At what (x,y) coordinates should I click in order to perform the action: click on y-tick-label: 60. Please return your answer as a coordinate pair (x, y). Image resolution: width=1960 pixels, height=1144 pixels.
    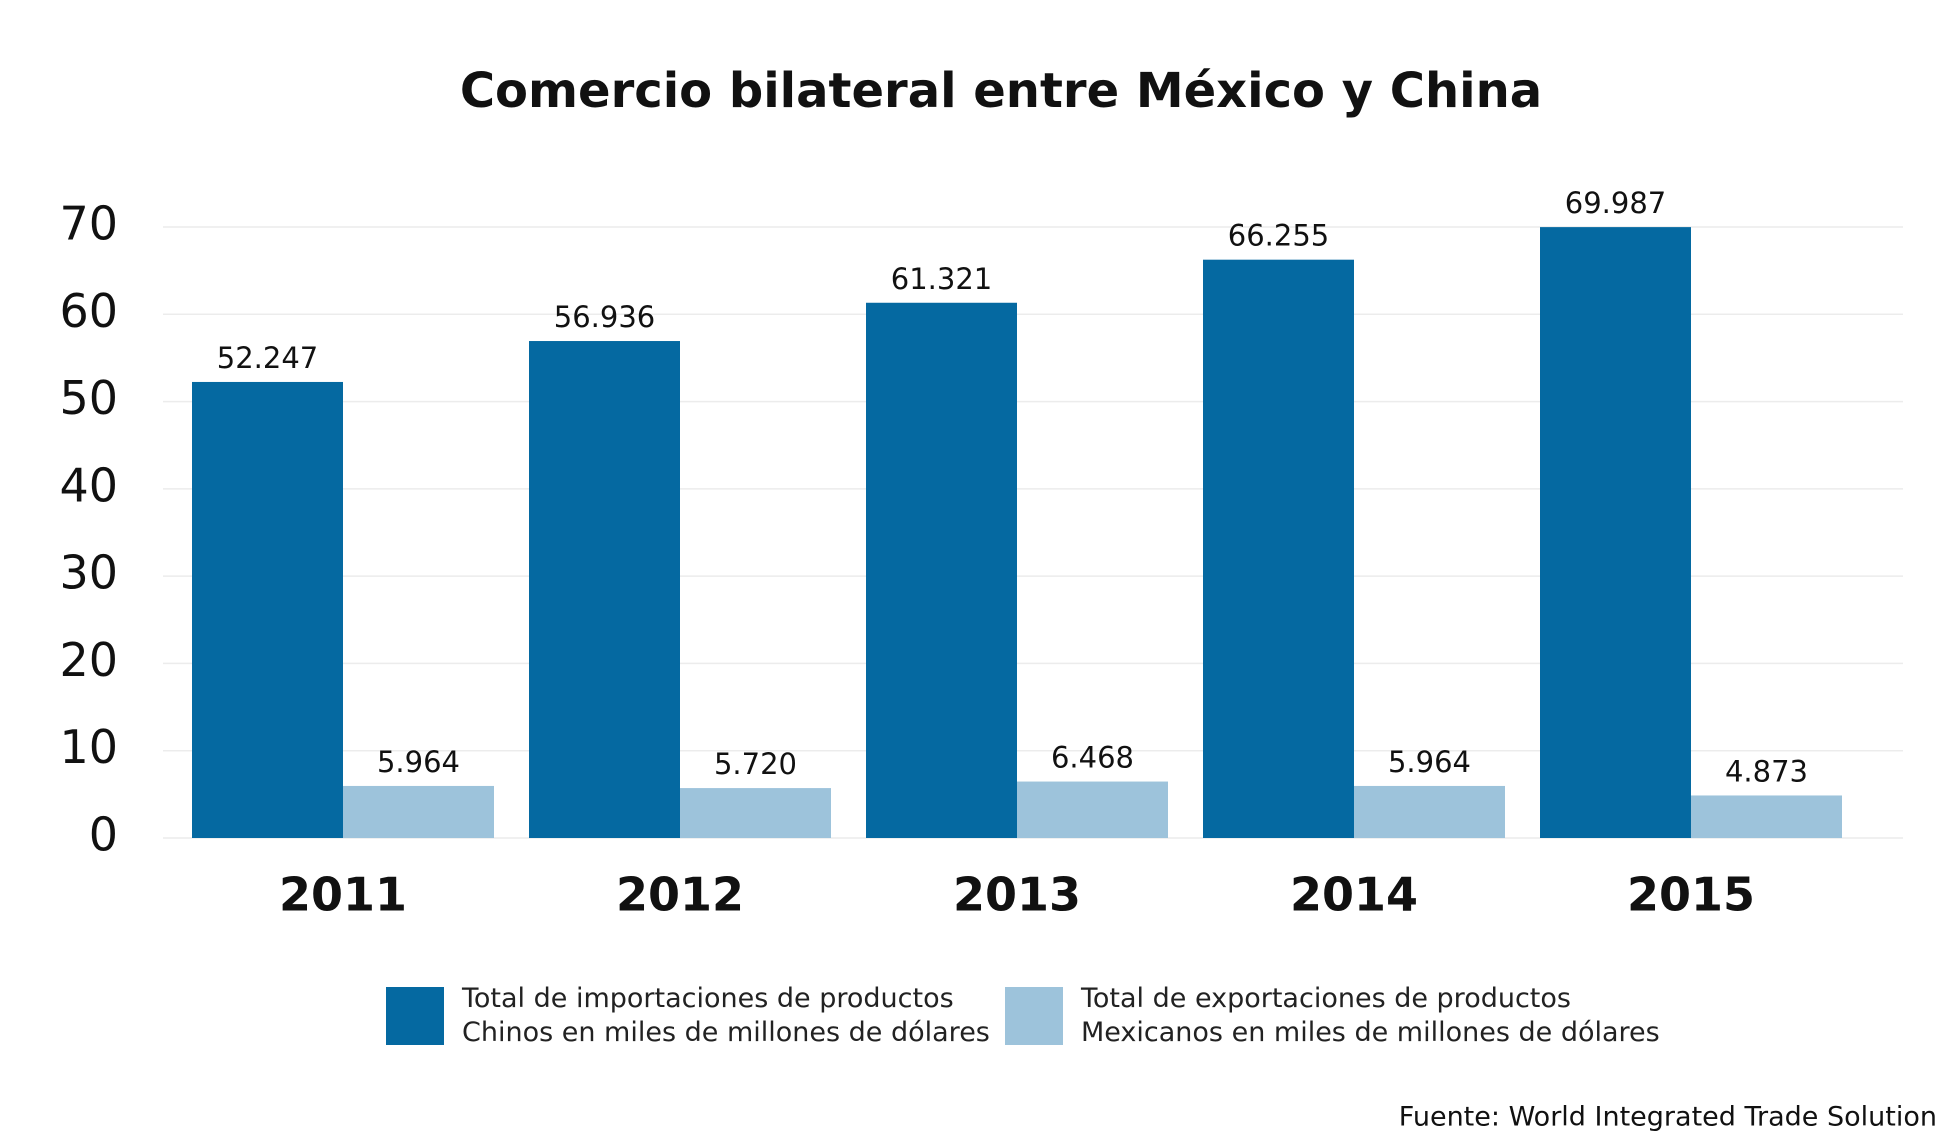
    Looking at the image, I should click on (88, 311).